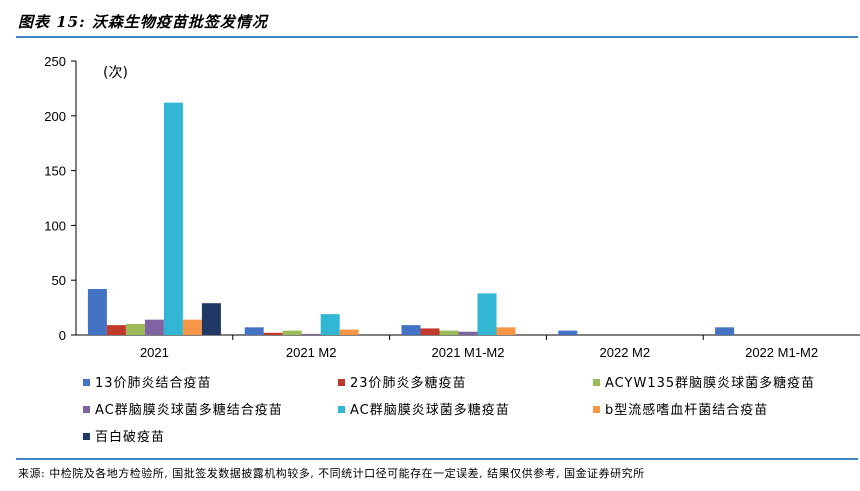  Describe the element at coordinates (468, 352) in the screenshot. I see `x-tick-label: 2021 M1-M2` at that location.